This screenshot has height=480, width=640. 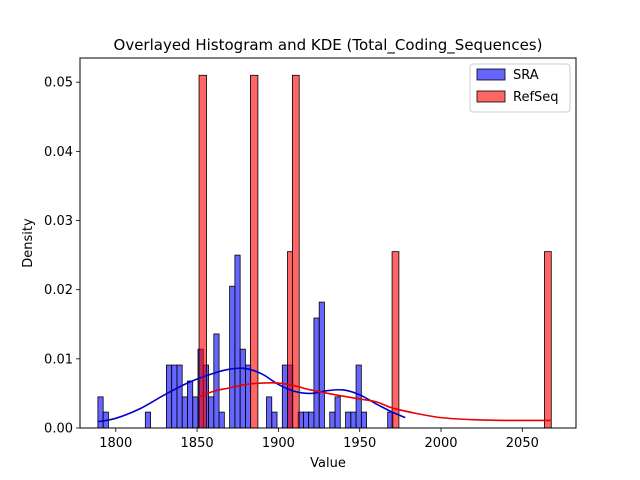 I want to click on y-tick-label: 0.01, so click(x=58, y=359).